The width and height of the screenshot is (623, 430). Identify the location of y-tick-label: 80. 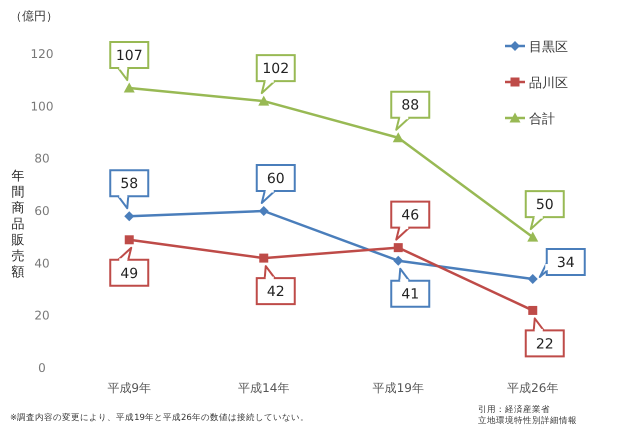
(42, 159).